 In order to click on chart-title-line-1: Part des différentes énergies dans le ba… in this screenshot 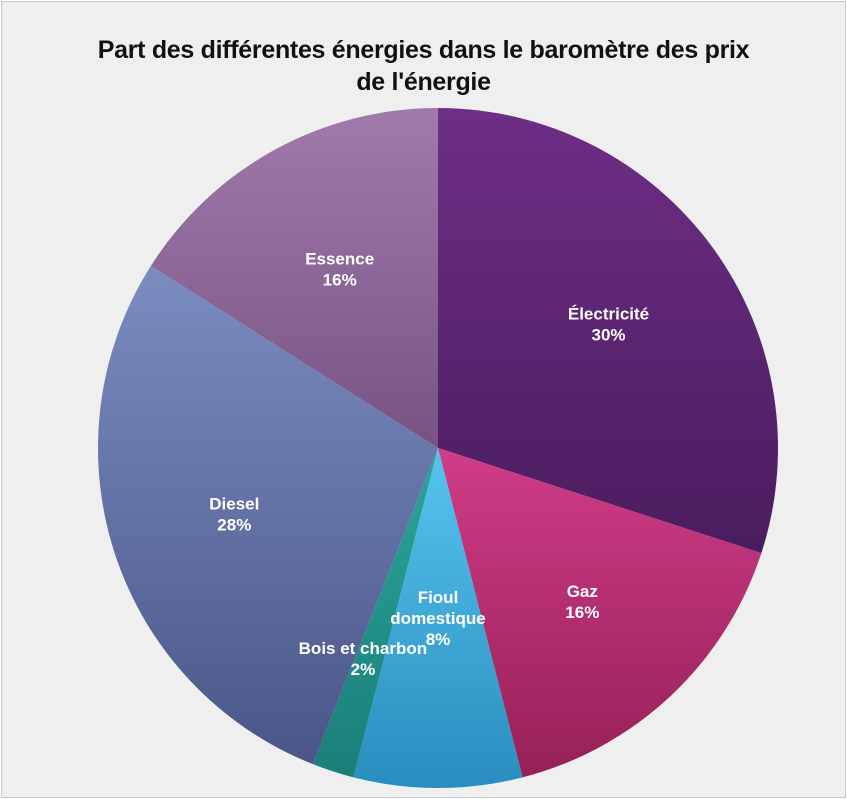, I will do `click(423, 50)`.